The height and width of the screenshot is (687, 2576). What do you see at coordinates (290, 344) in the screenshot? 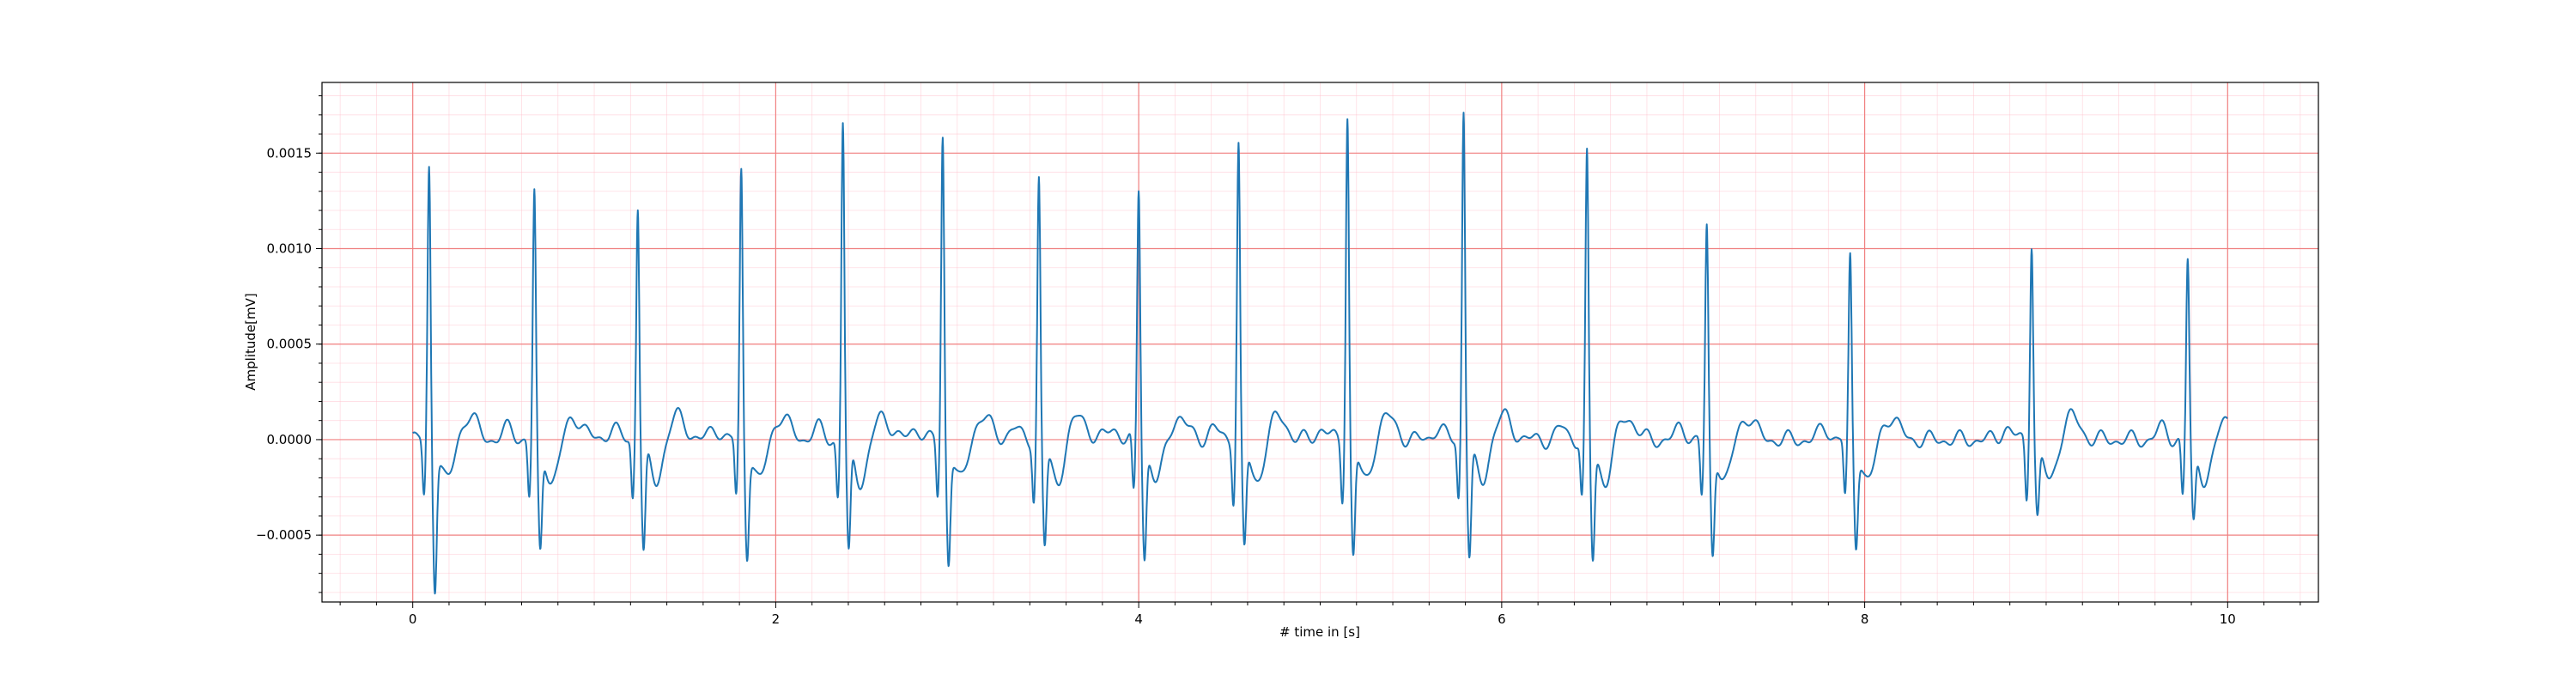
I see `y-tick-label: 0.0005` at bounding box center [290, 344].